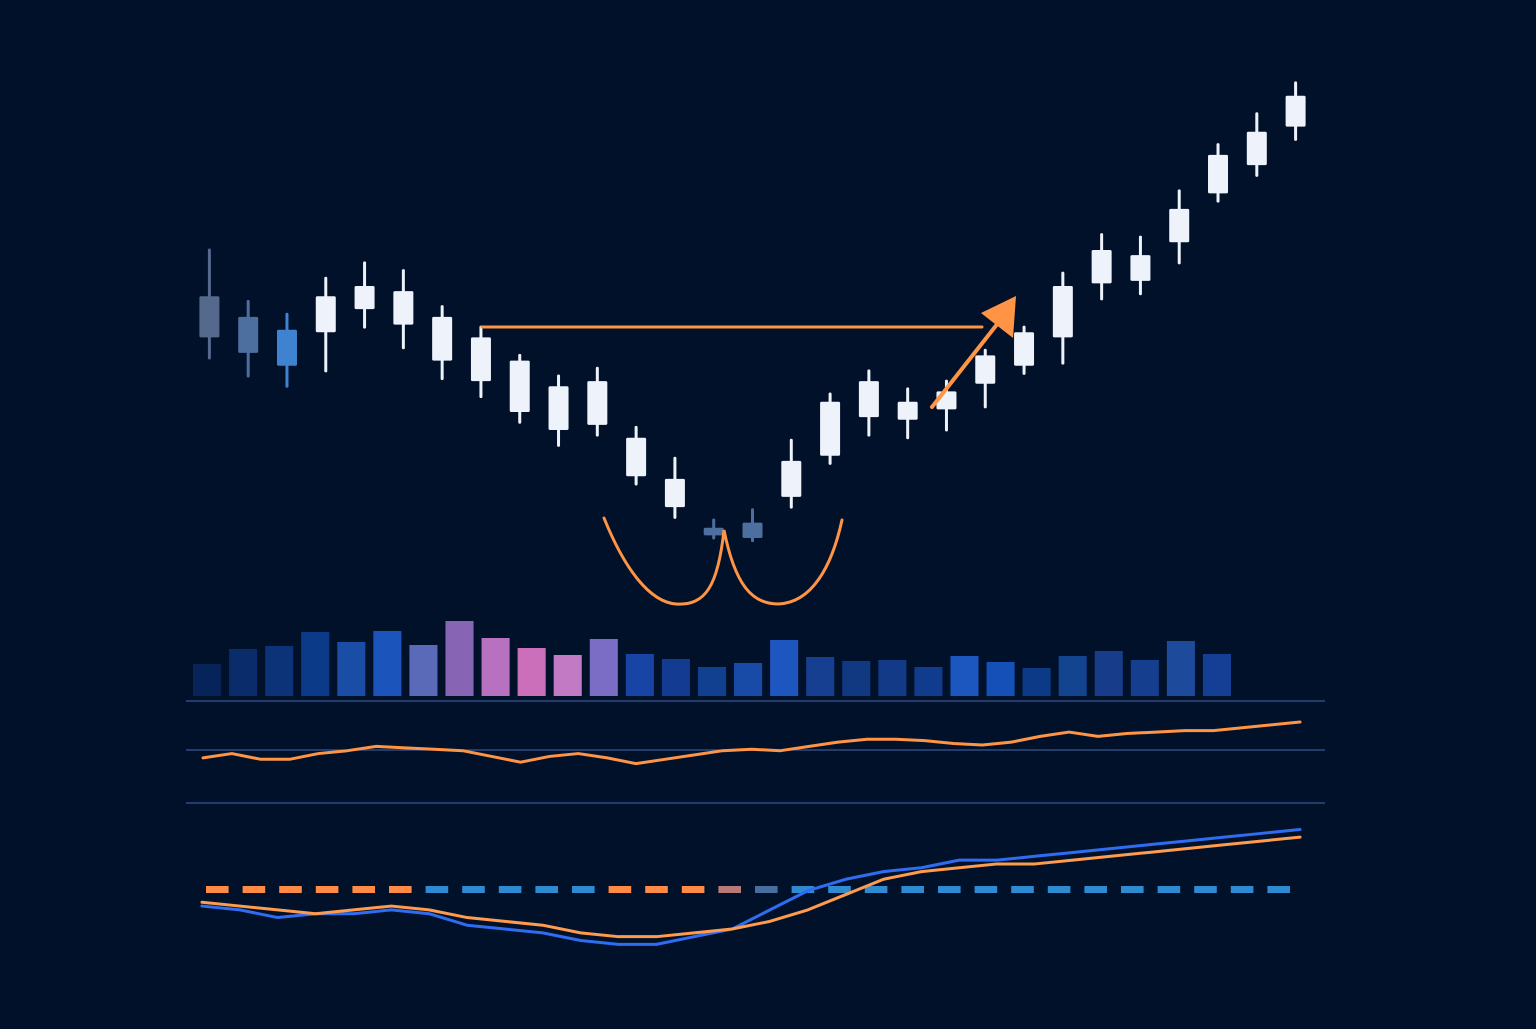 The height and width of the screenshot is (1029, 1536). I want to click on double-bottom-curve, so click(723, 561).